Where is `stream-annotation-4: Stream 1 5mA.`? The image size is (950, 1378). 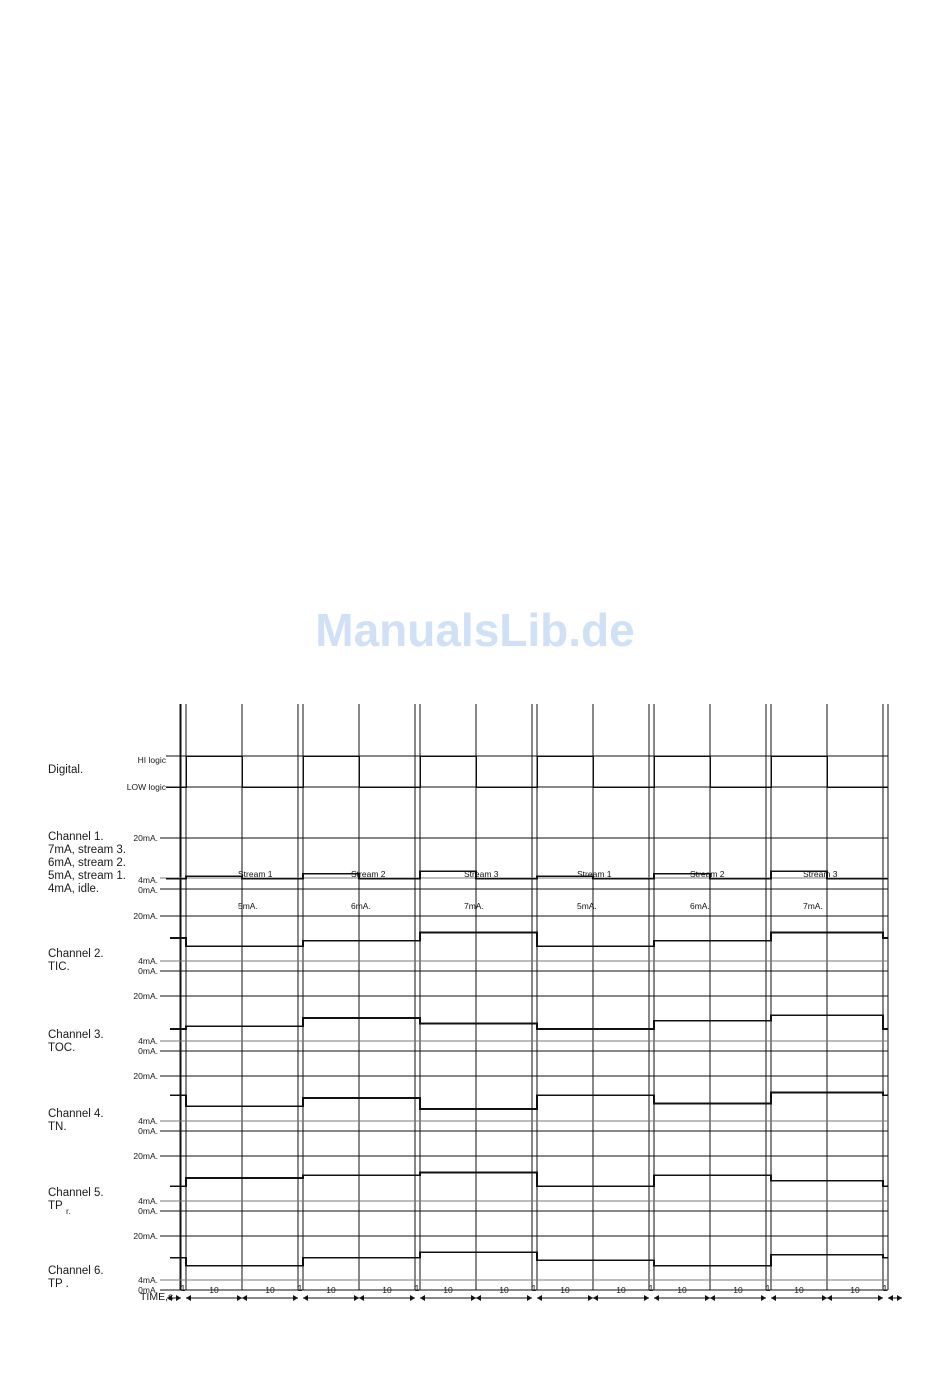
stream-annotation-4: Stream 1 5mA. is located at coordinates (594, 890).